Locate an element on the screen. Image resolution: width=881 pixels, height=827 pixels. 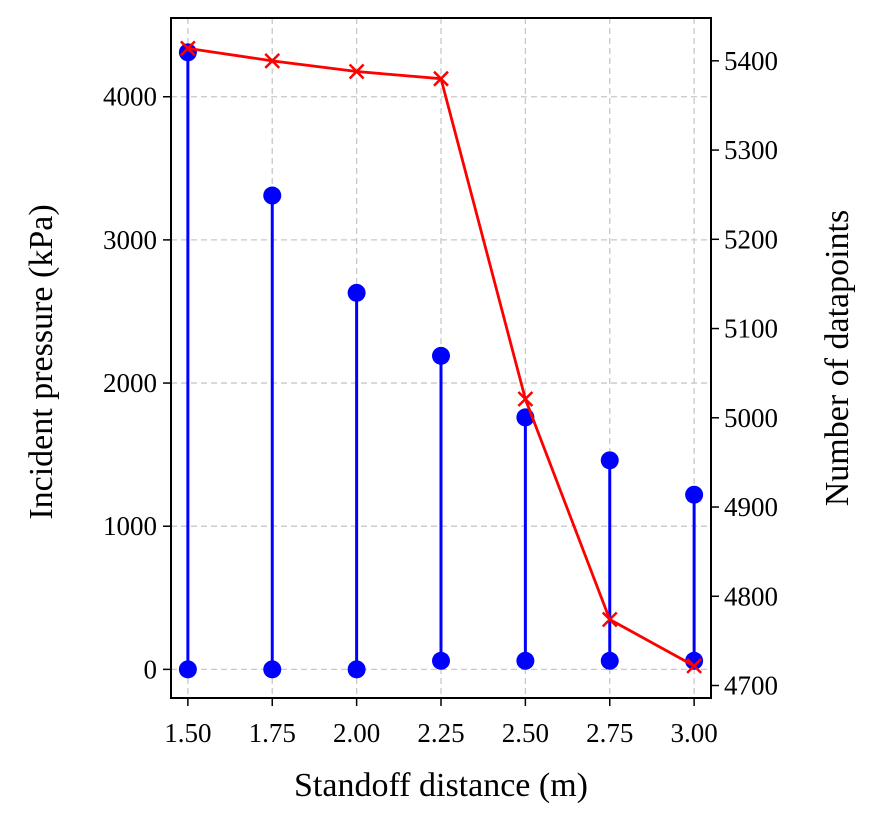
x-tick-label: 1.75 is located at coordinates (272, 733).